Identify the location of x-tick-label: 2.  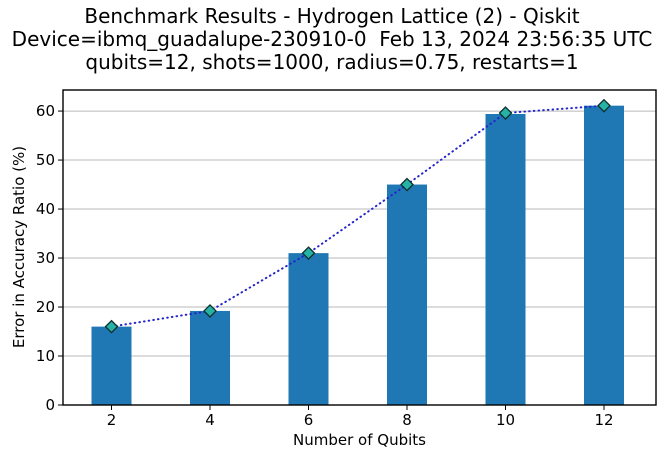
(112, 420).